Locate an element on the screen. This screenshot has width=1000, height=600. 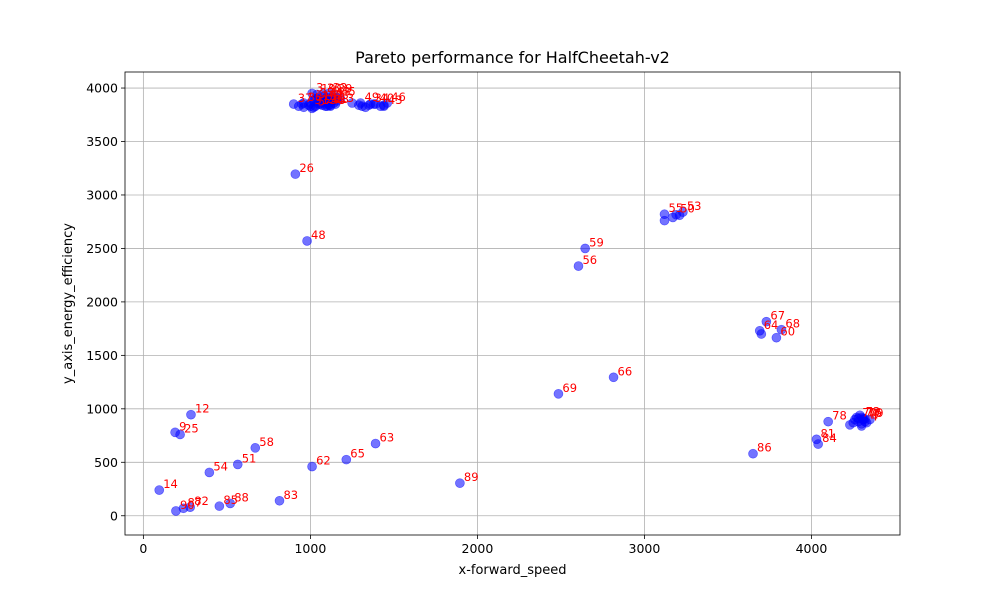
point-label: 78 is located at coordinates (839, 416).